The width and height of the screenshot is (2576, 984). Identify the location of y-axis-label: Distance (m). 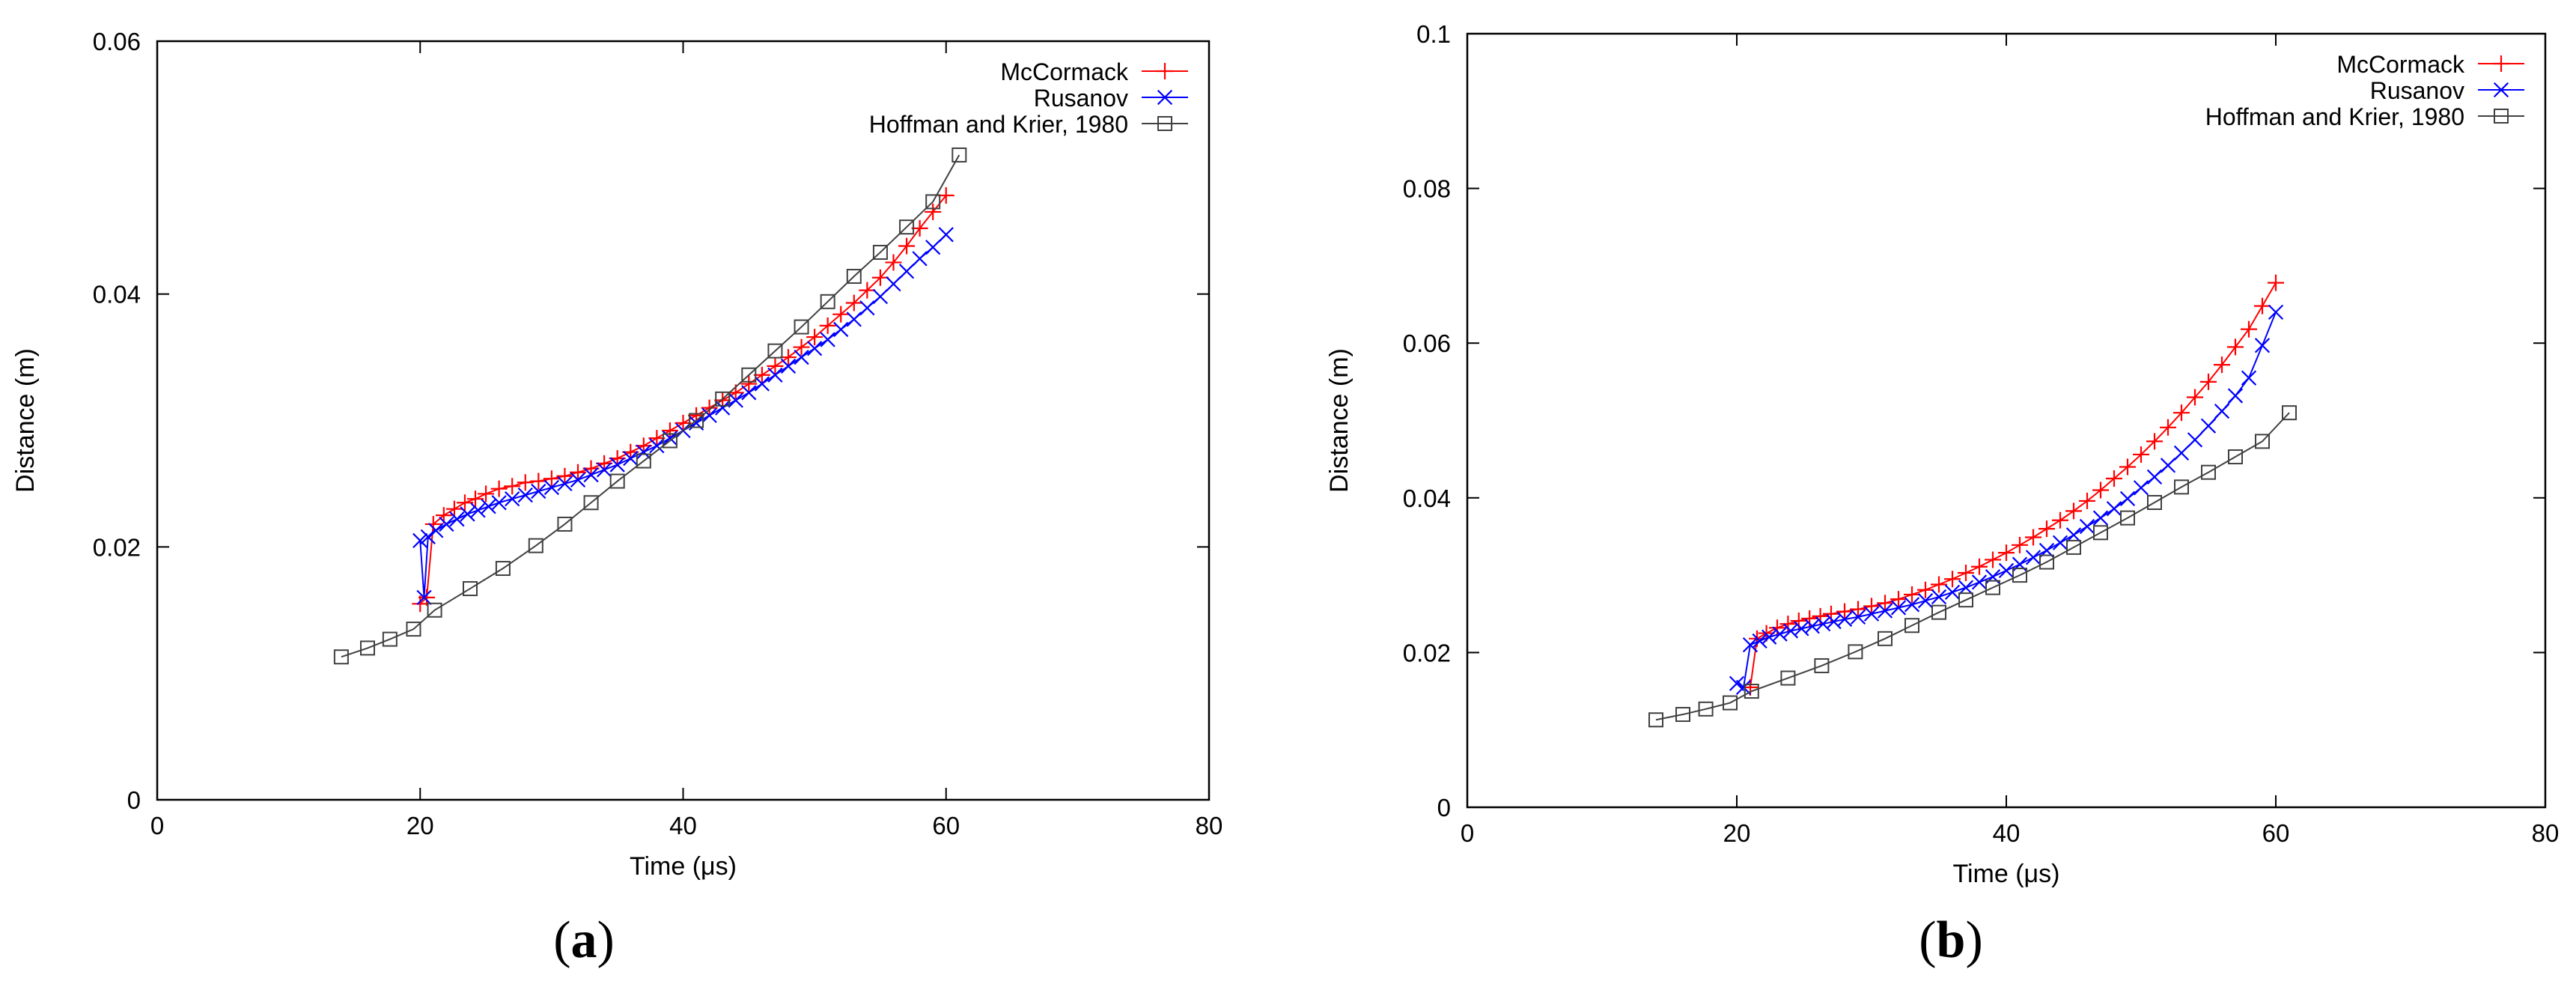
(25, 420).